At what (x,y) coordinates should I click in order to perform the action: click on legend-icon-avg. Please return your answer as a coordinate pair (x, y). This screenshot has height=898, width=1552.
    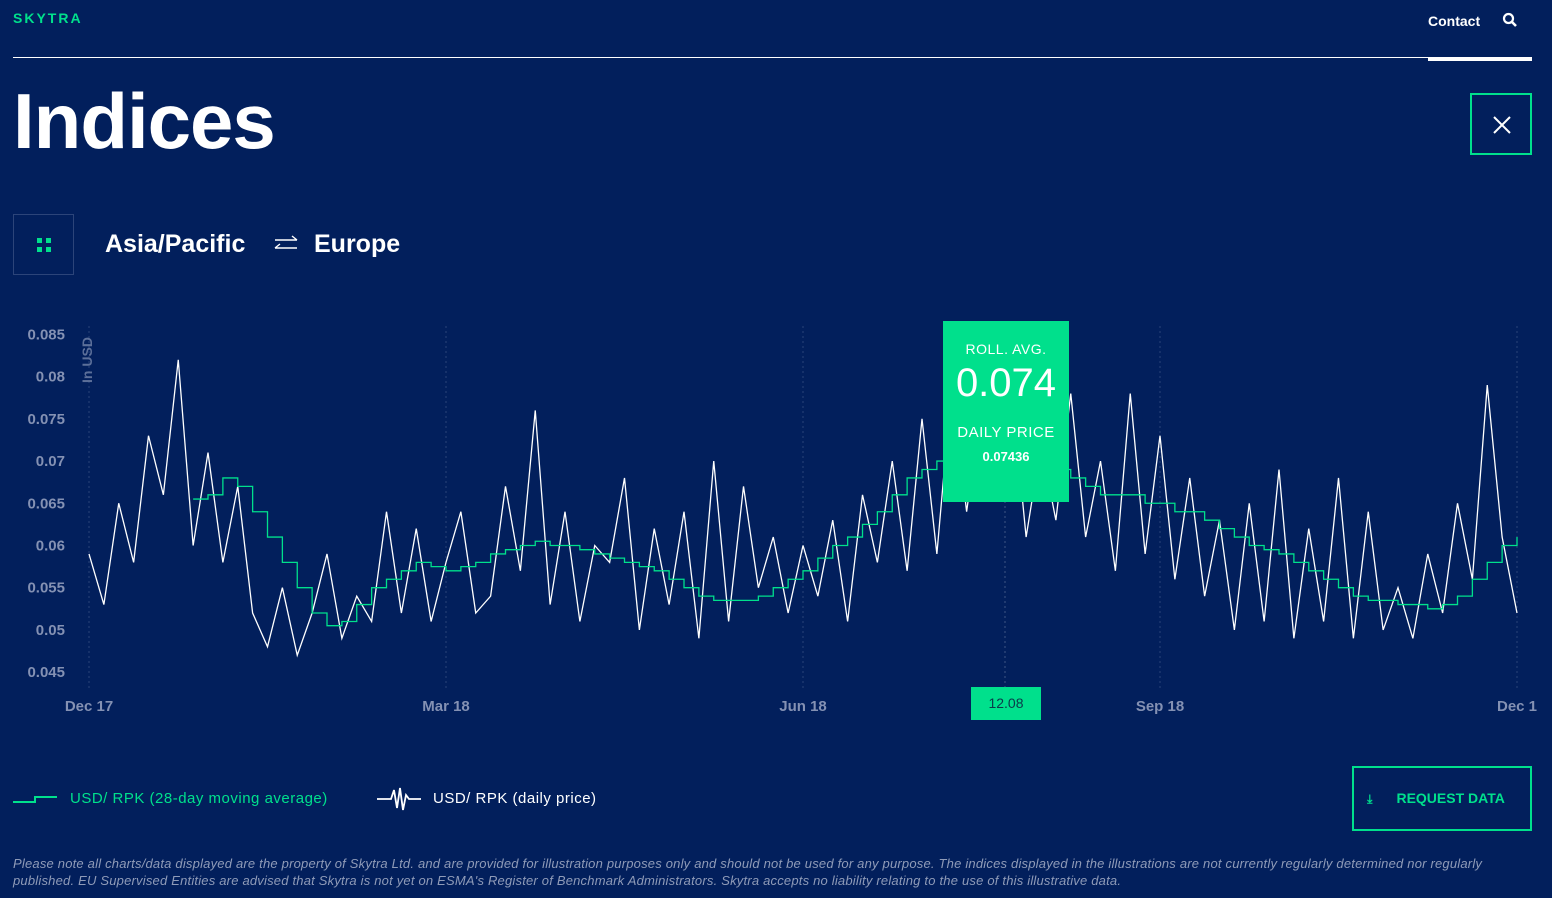
    Looking at the image, I should click on (35, 799).